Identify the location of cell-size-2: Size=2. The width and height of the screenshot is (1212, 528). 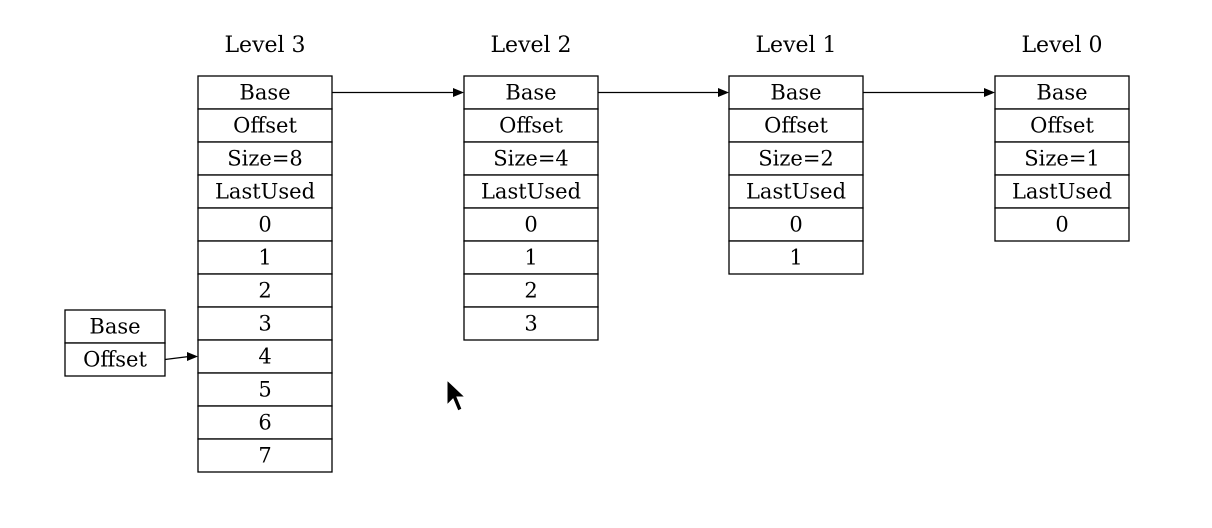
(796, 158).